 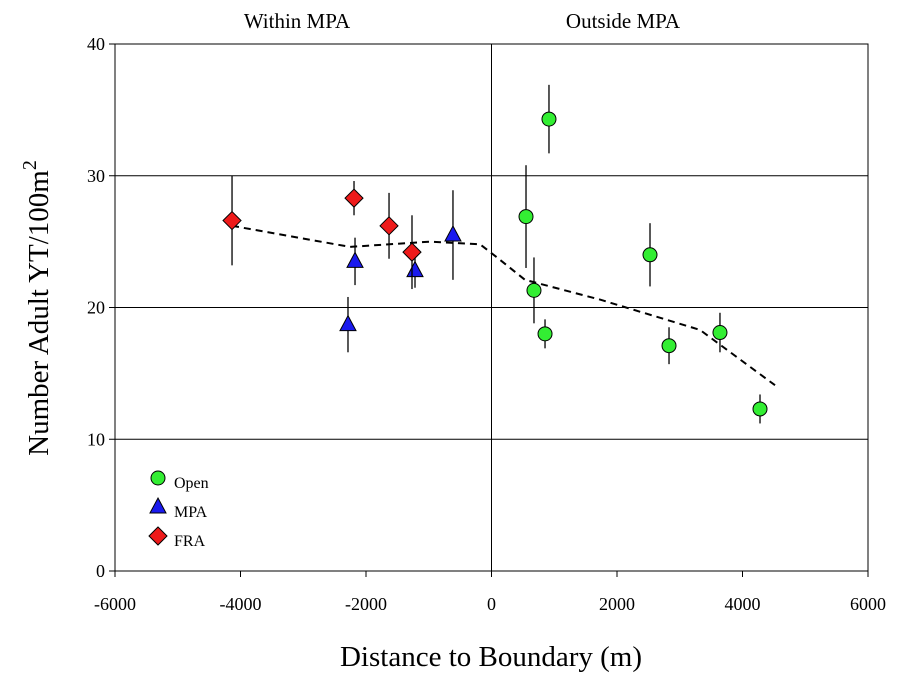 I want to click on y-tick-label: 0, so click(x=100, y=571).